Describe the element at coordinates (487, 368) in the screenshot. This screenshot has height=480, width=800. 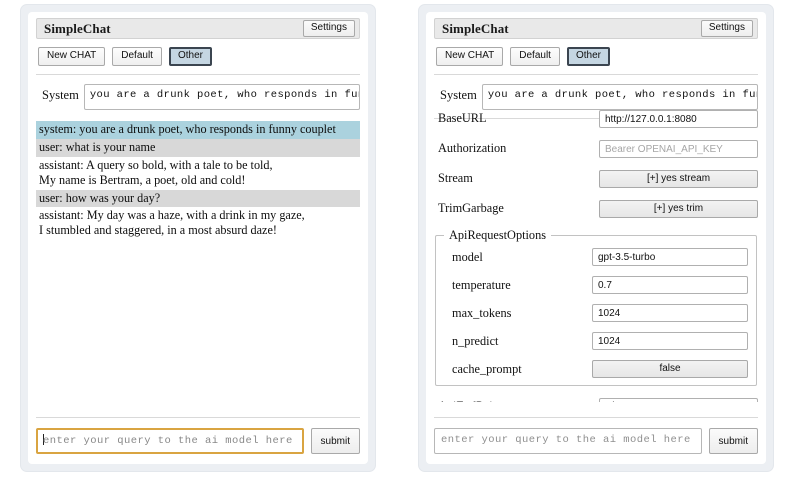
I see `setting-label: cache_prompt` at that location.